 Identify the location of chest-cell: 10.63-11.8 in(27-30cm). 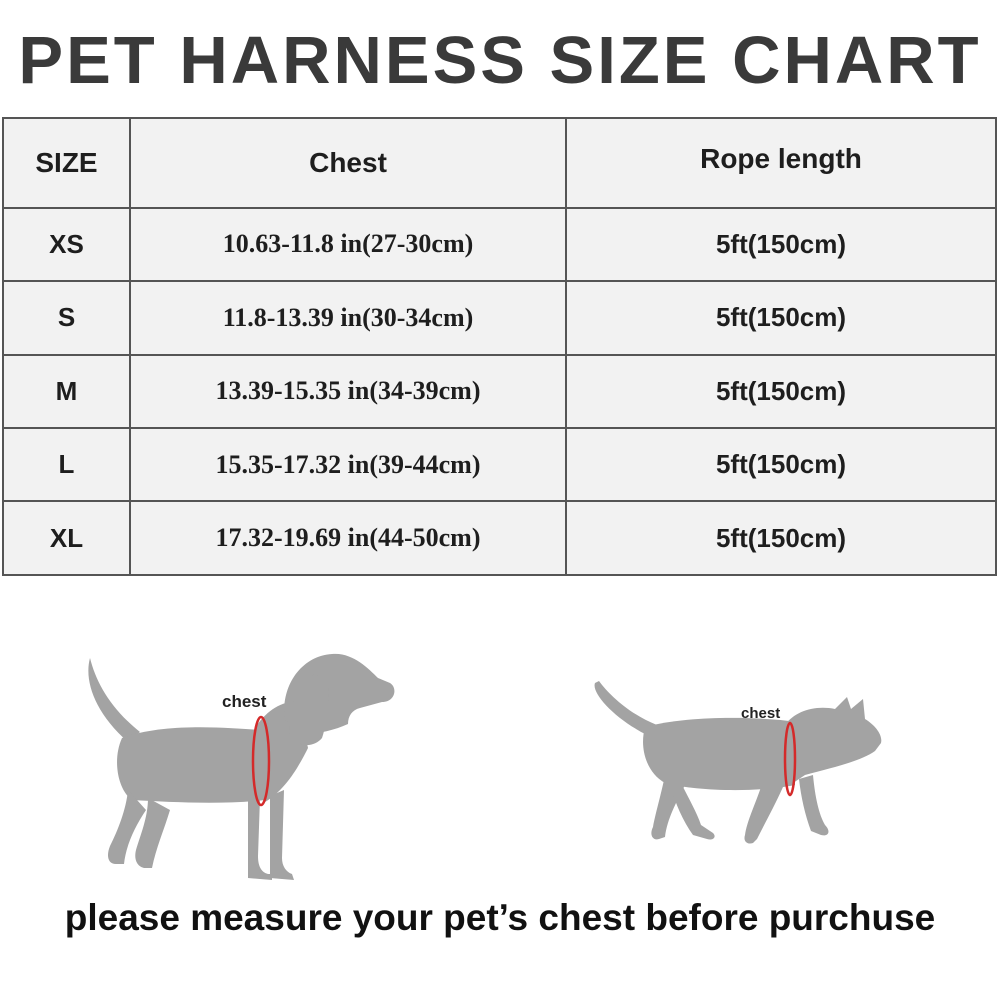
(348, 244).